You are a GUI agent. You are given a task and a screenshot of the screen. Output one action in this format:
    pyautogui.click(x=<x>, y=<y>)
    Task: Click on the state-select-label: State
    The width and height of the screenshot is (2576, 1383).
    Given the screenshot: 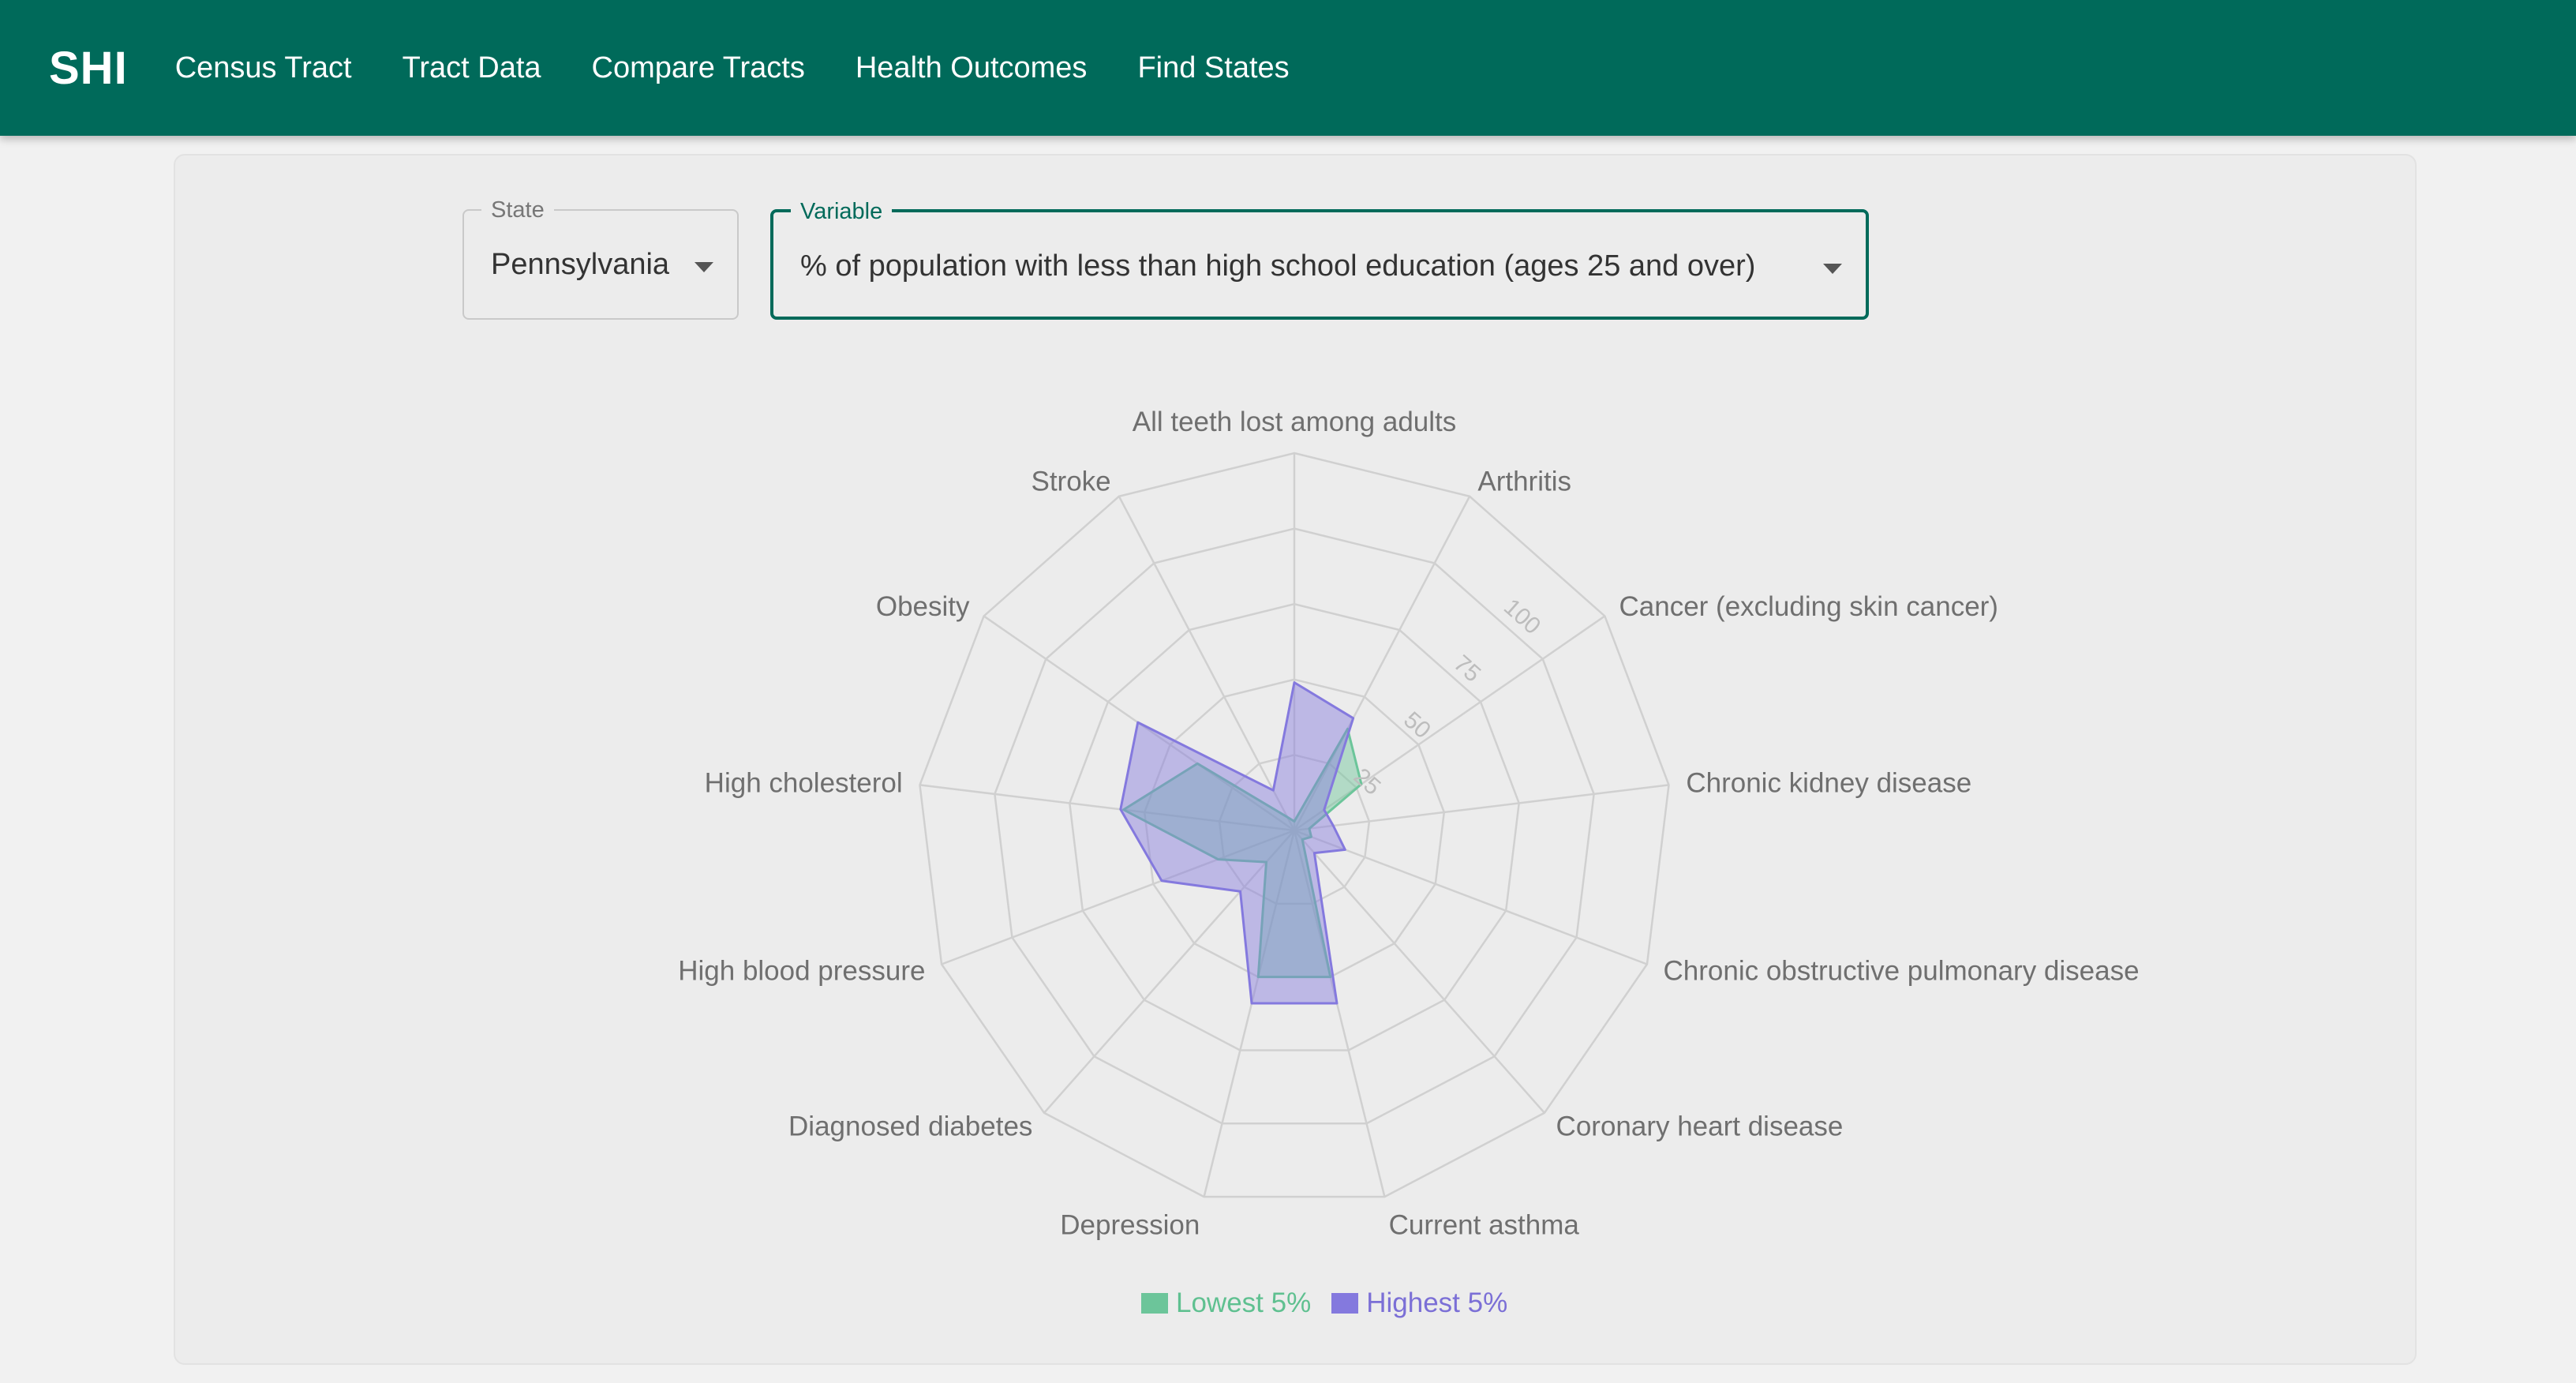 What is the action you would take?
    pyautogui.click(x=517, y=210)
    